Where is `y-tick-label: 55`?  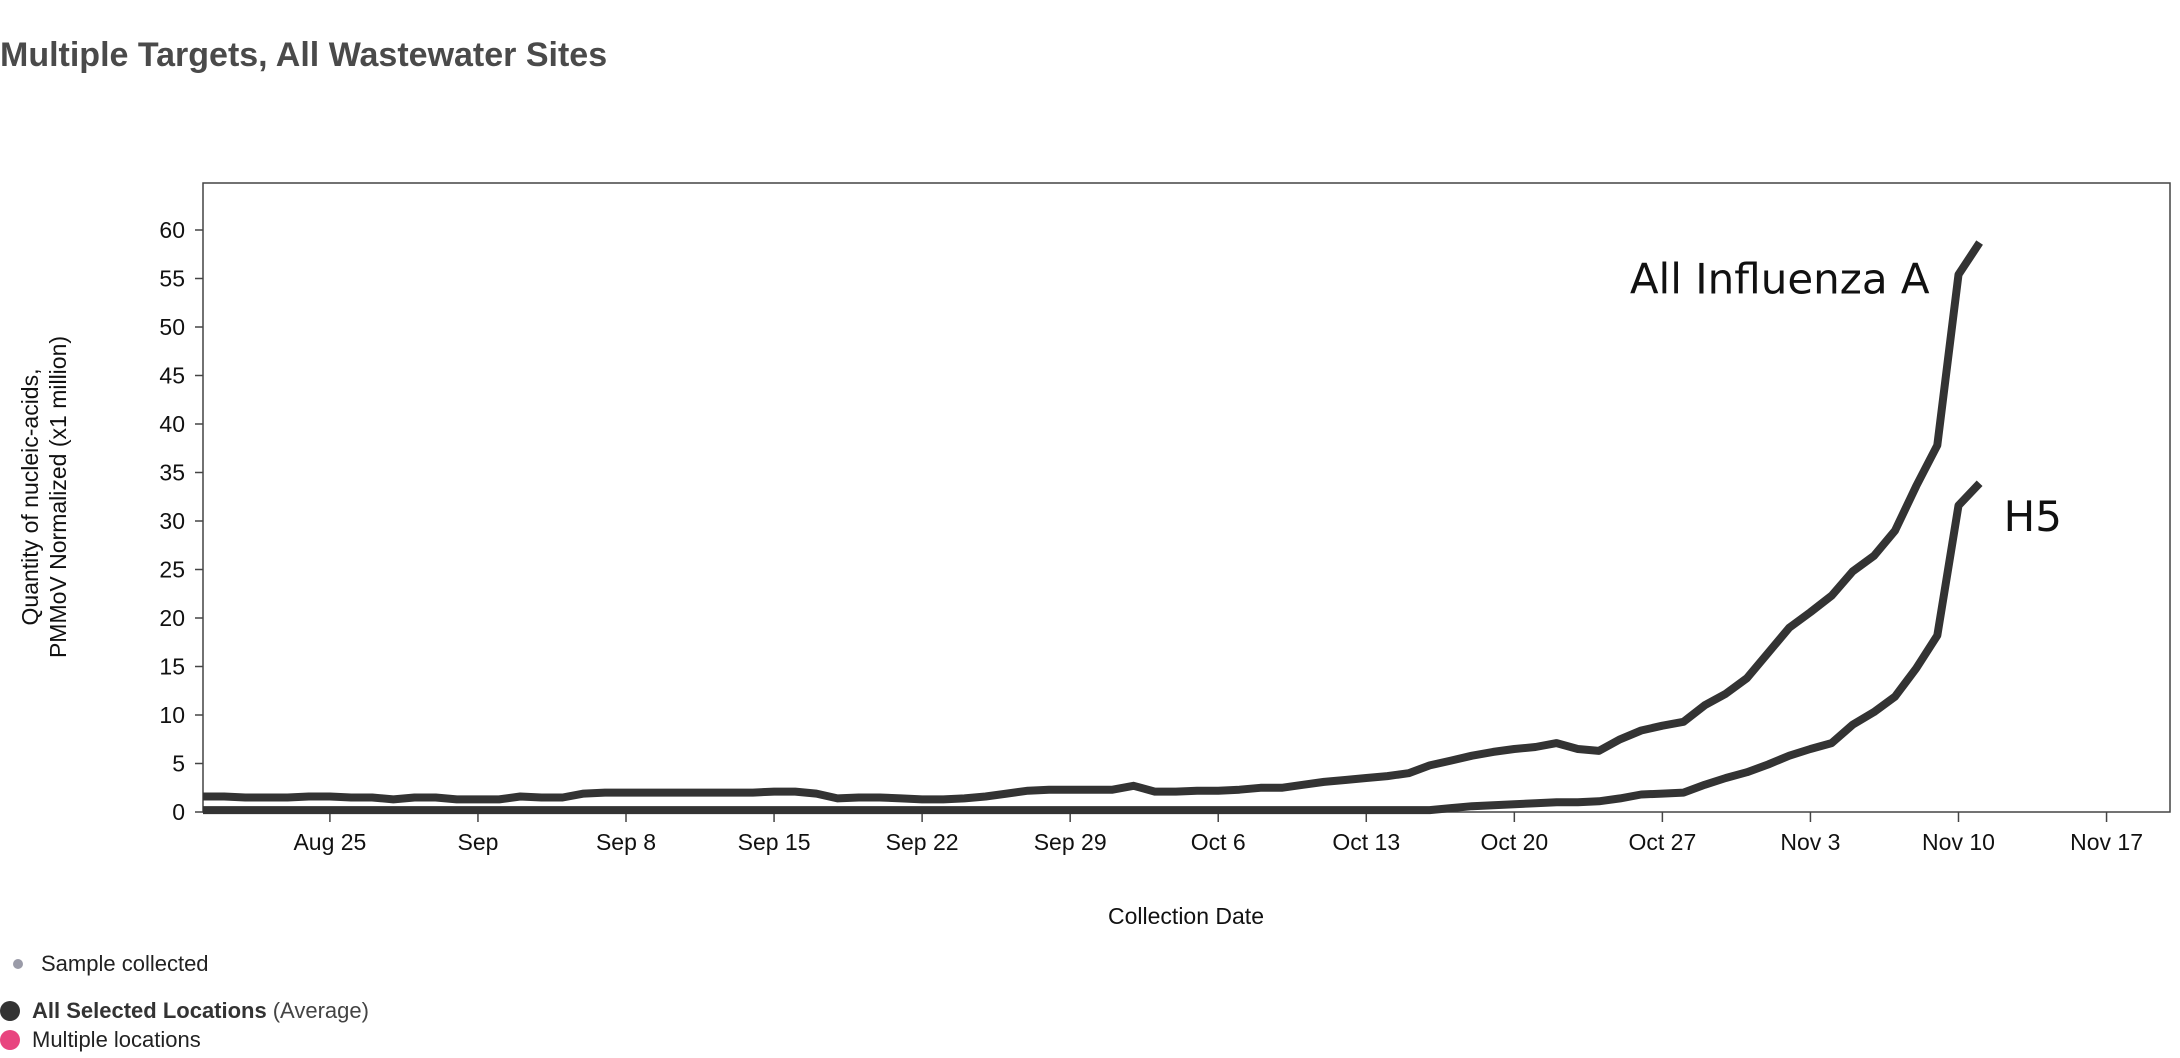
y-tick-label: 55 is located at coordinates (172, 279).